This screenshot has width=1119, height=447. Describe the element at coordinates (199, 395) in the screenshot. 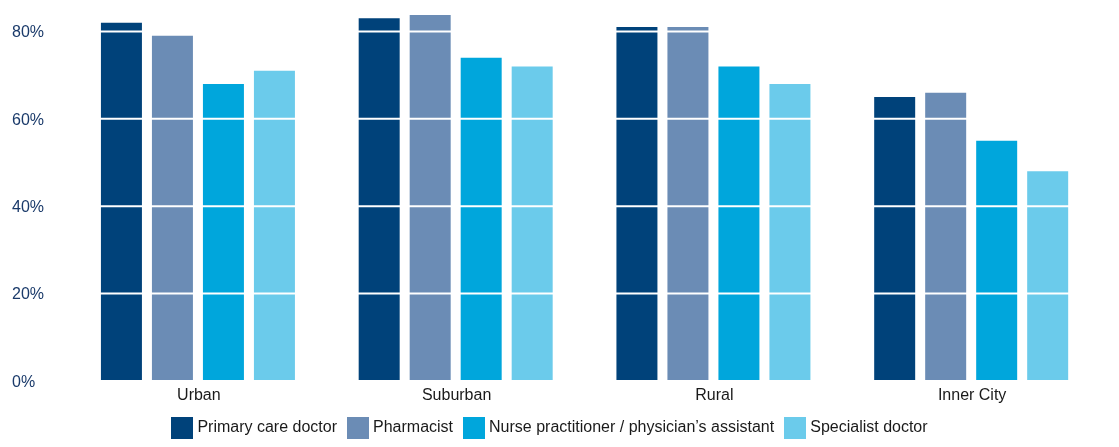

I see `x-tick-label: Urban` at that location.